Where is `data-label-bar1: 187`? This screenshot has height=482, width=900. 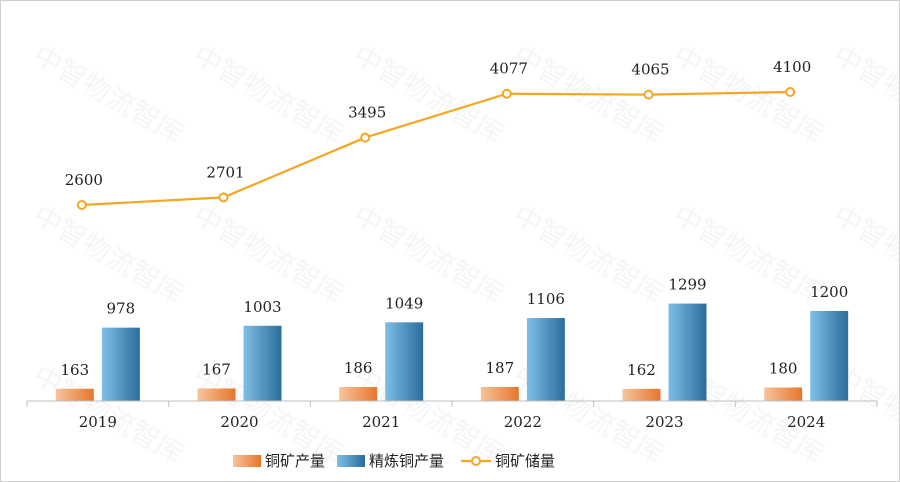 data-label-bar1: 187 is located at coordinates (500, 368).